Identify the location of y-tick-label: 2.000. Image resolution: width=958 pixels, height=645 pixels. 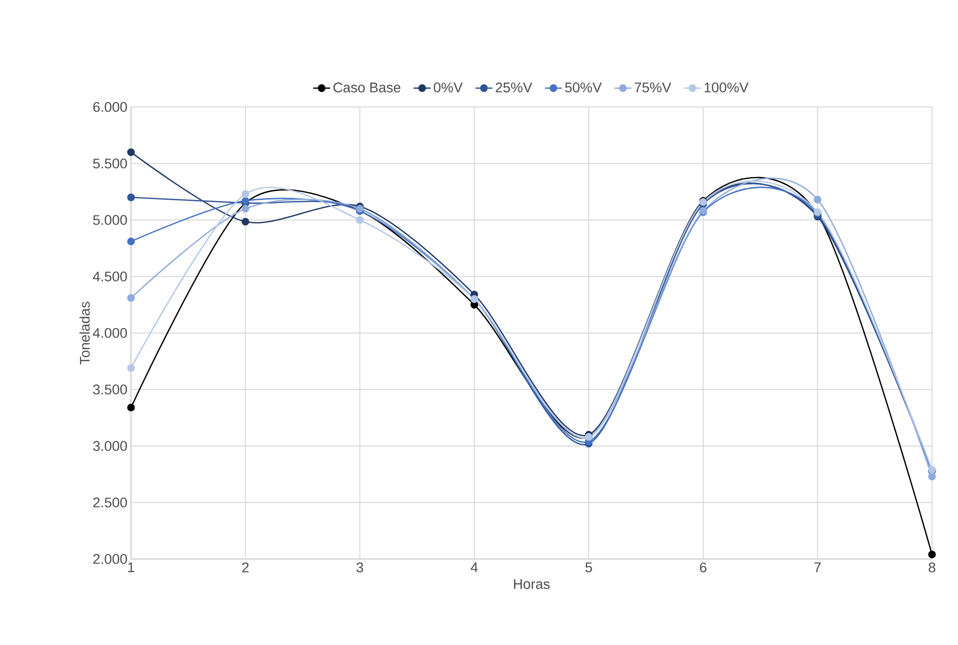
(110, 559).